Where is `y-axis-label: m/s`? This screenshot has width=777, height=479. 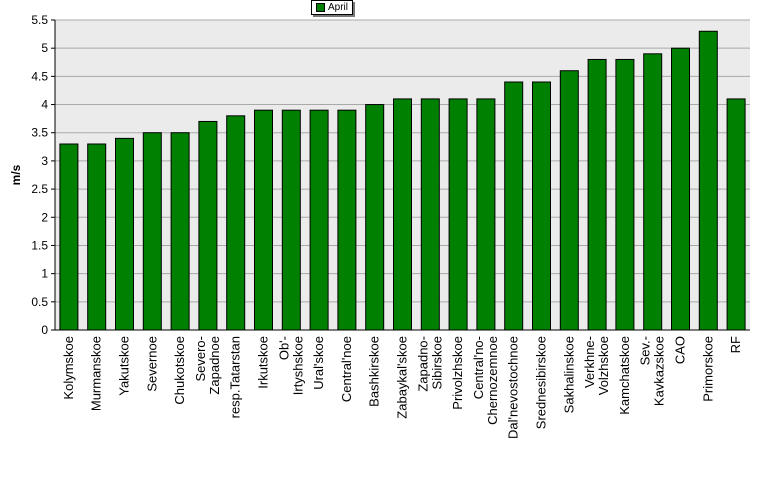 y-axis-label: m/s is located at coordinates (16, 174).